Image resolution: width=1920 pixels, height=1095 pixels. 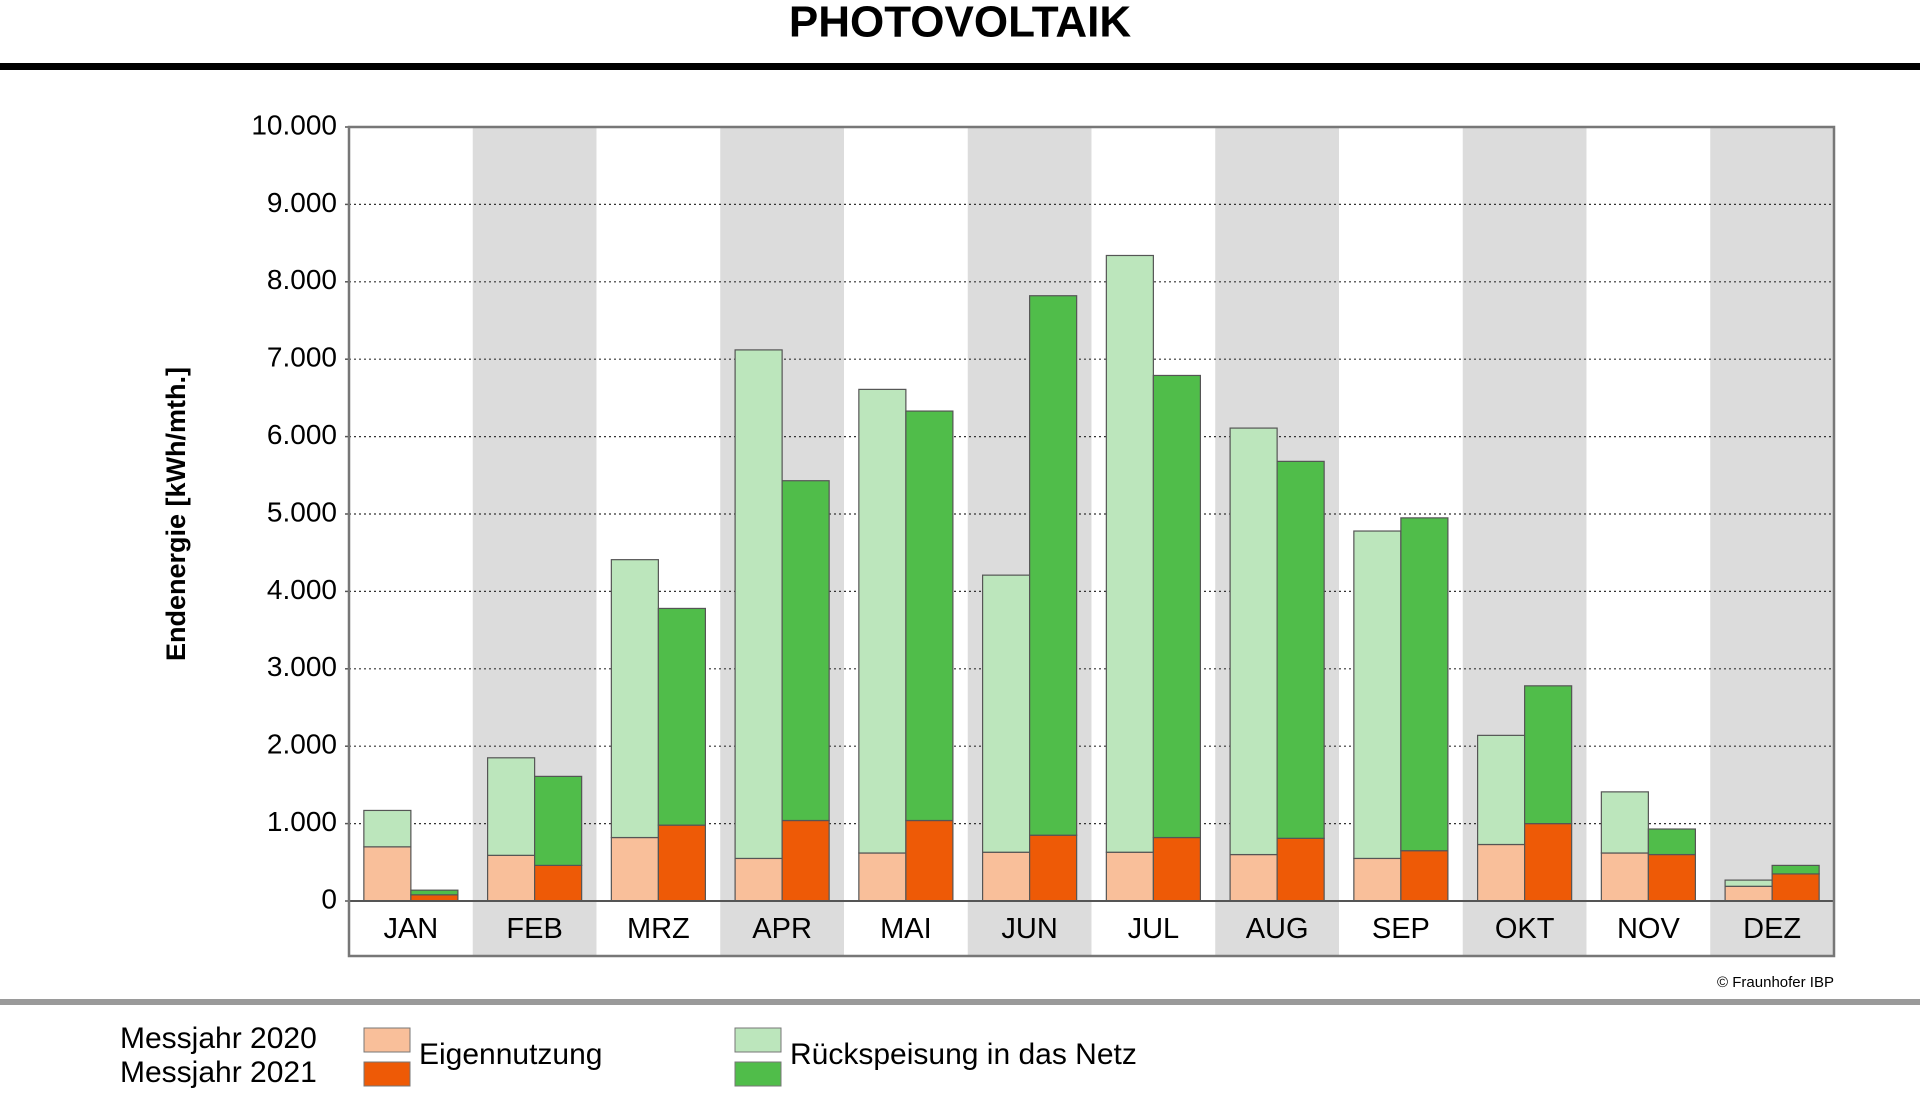 What do you see at coordinates (176, 514) in the screenshot?
I see `y-axis-label: Endenergie [kWh/mth.]` at bounding box center [176, 514].